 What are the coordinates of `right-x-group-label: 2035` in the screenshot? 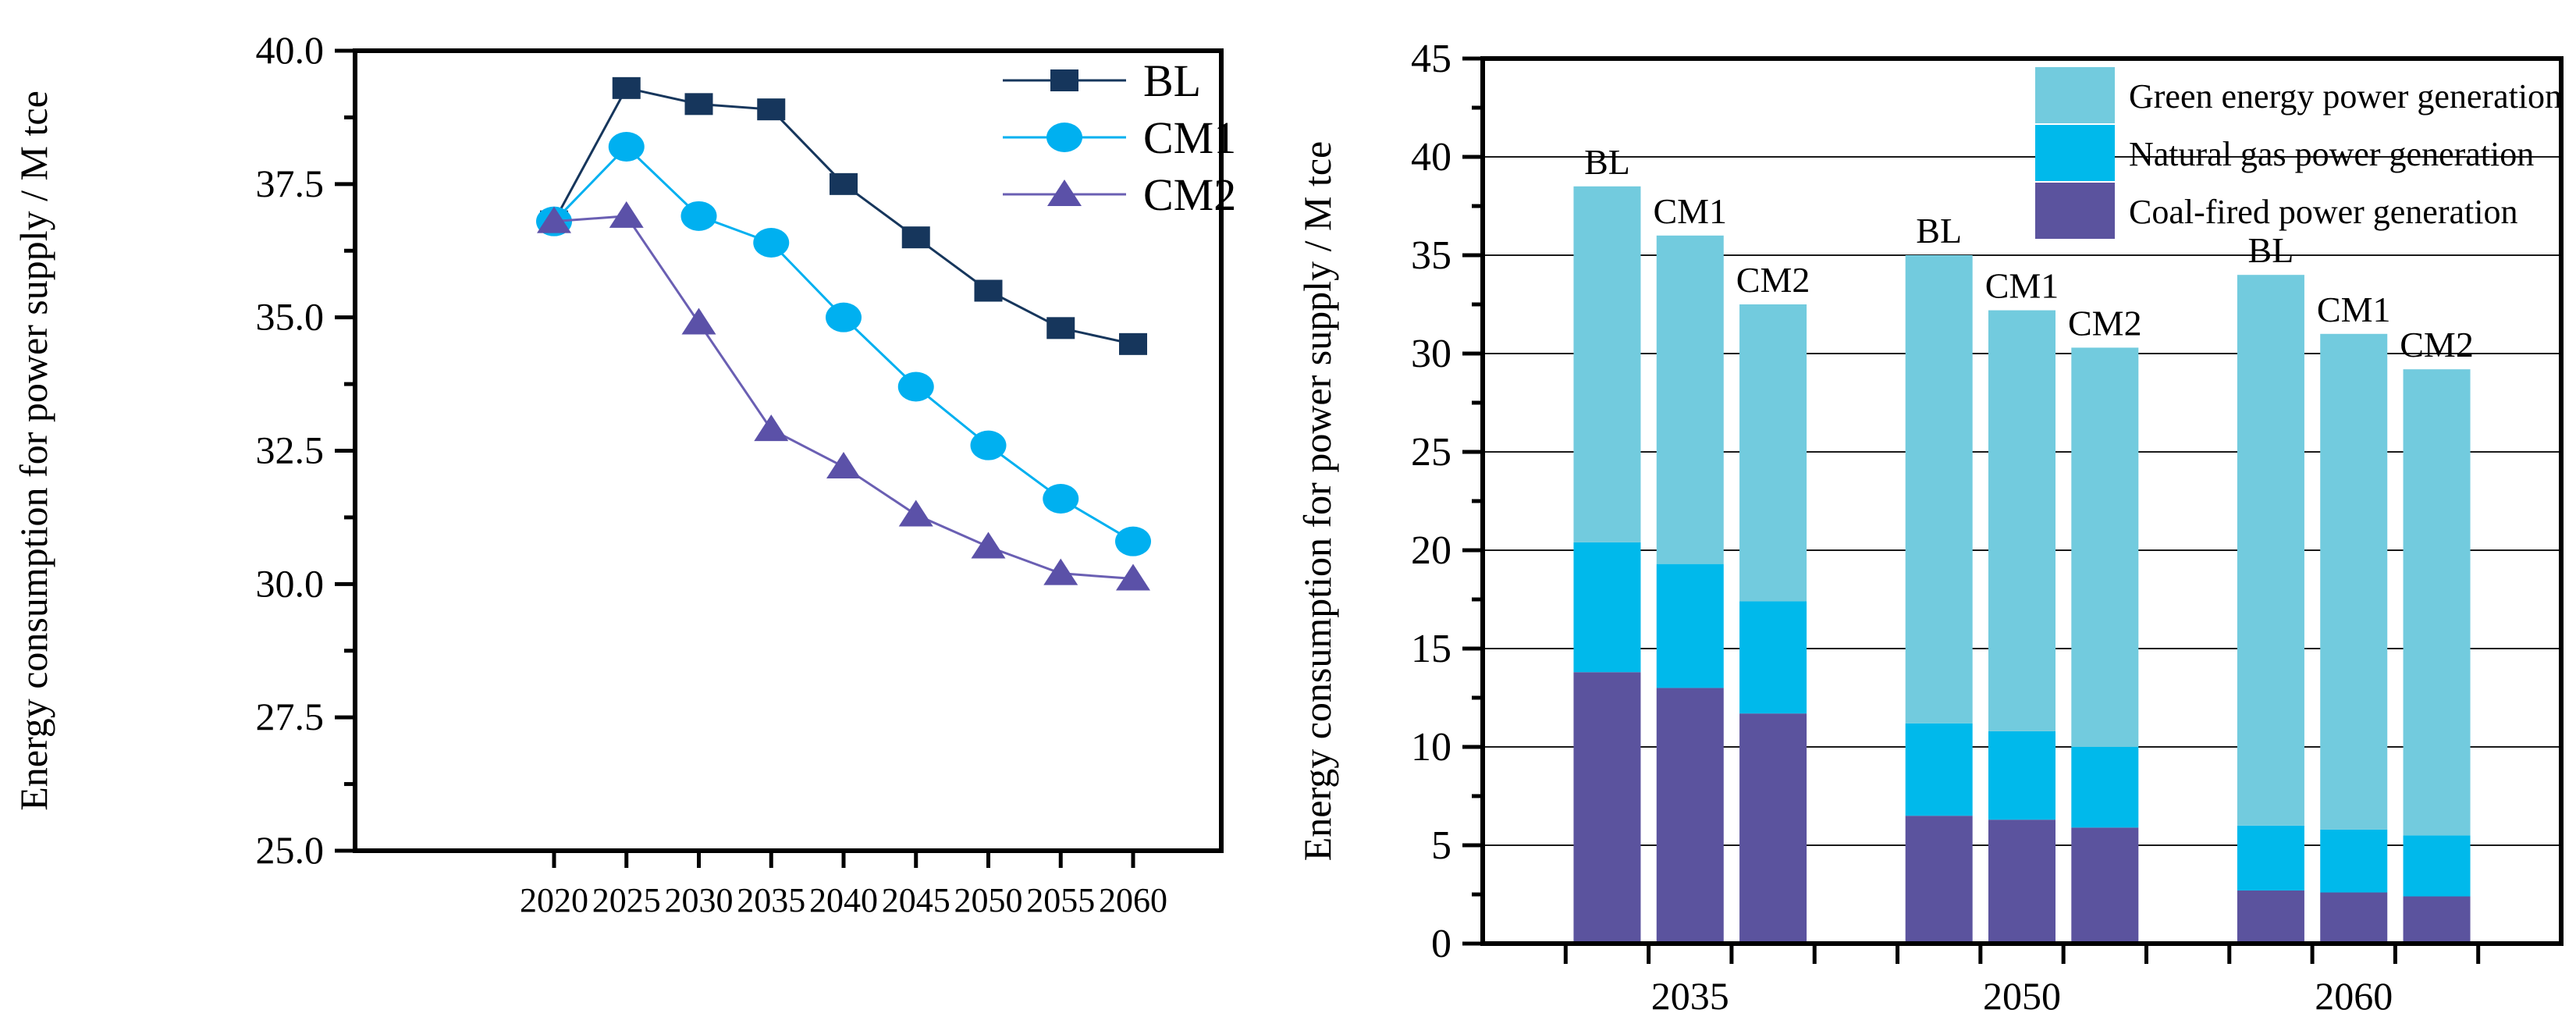 It's located at (1690, 996).